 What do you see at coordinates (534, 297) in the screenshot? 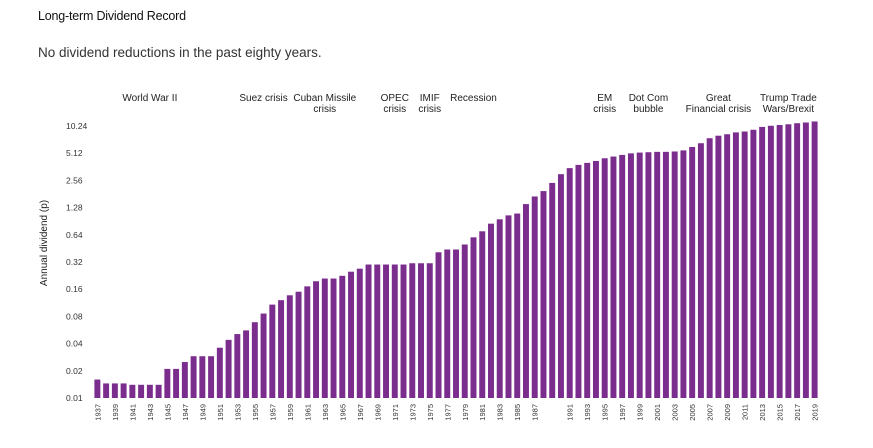
I see `bar-1987` at bounding box center [534, 297].